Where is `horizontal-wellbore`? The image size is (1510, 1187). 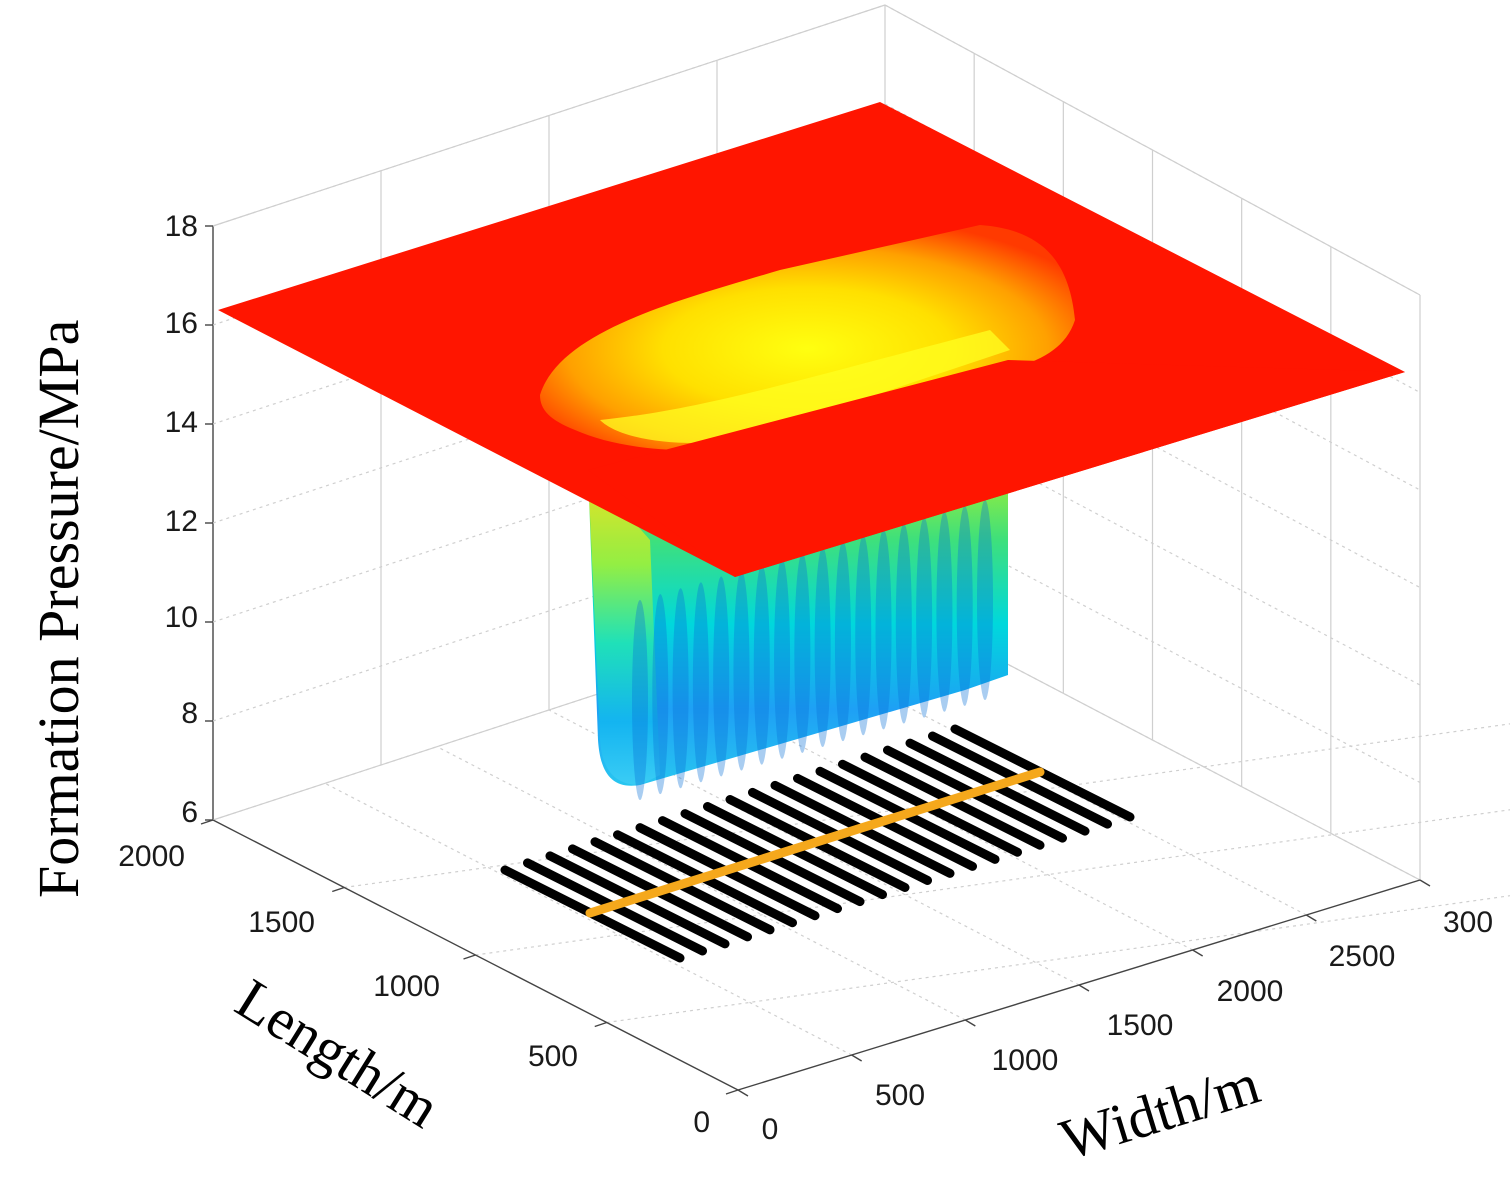
horizontal-wellbore is located at coordinates (815, 842).